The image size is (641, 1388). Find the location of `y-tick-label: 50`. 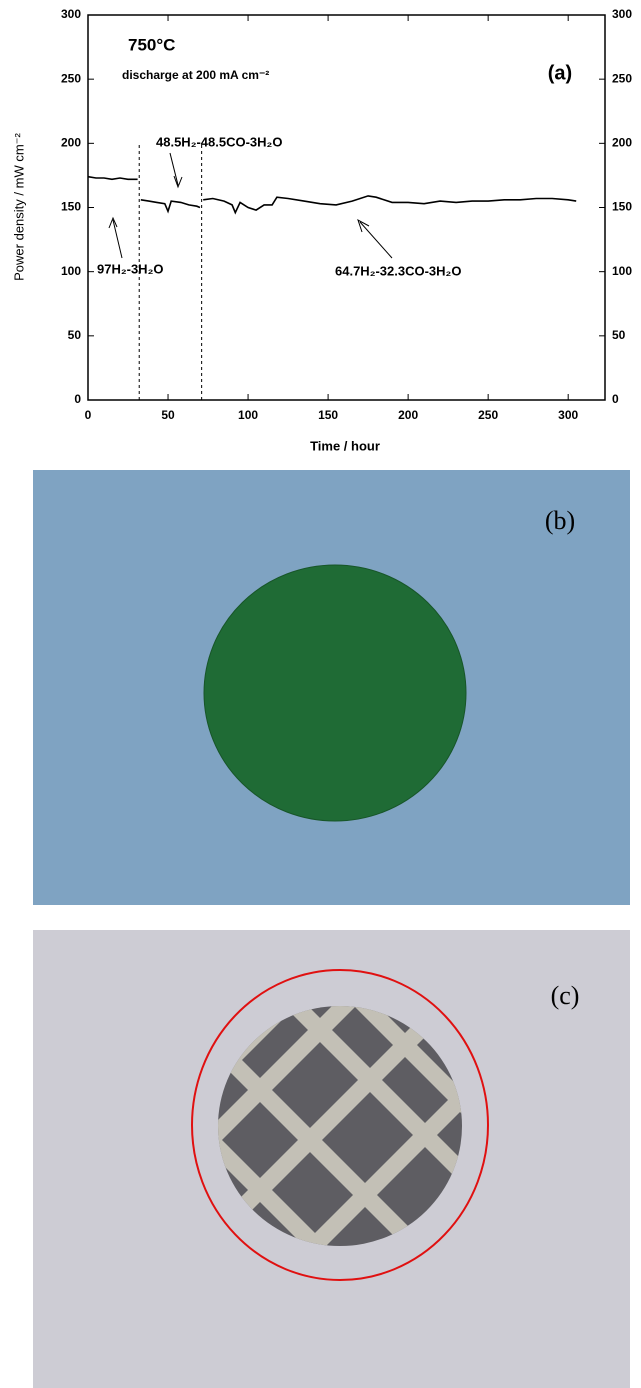

y-tick-label: 50 is located at coordinates (75, 335).